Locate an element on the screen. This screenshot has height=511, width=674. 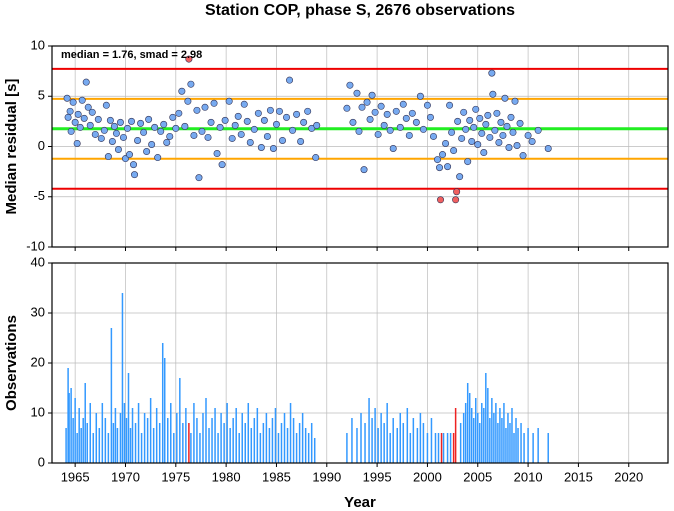
y-tick-label: 10 is located at coordinates (38, 44).